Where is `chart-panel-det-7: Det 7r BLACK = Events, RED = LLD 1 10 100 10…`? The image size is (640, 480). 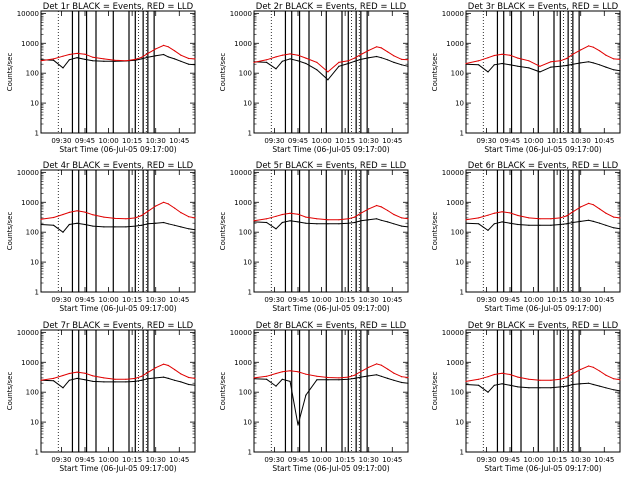 chart-panel-det-7: Det 7r BLACK = Events, RED = LLD 1 10 100 10… is located at coordinates (101, 397).